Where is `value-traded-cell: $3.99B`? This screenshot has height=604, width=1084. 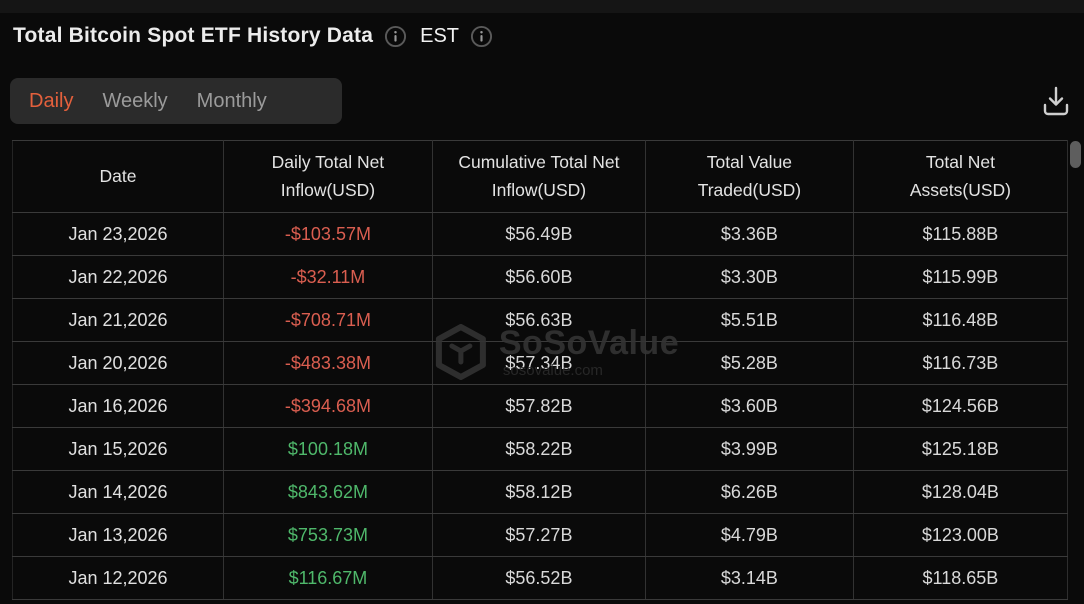
value-traded-cell: $3.99B is located at coordinates (749, 449).